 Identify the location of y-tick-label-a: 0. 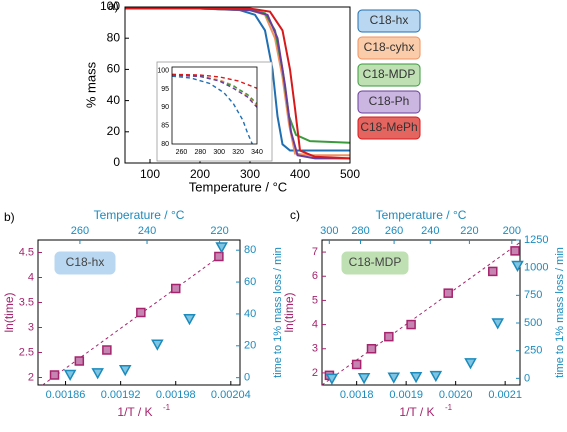
(116, 162).